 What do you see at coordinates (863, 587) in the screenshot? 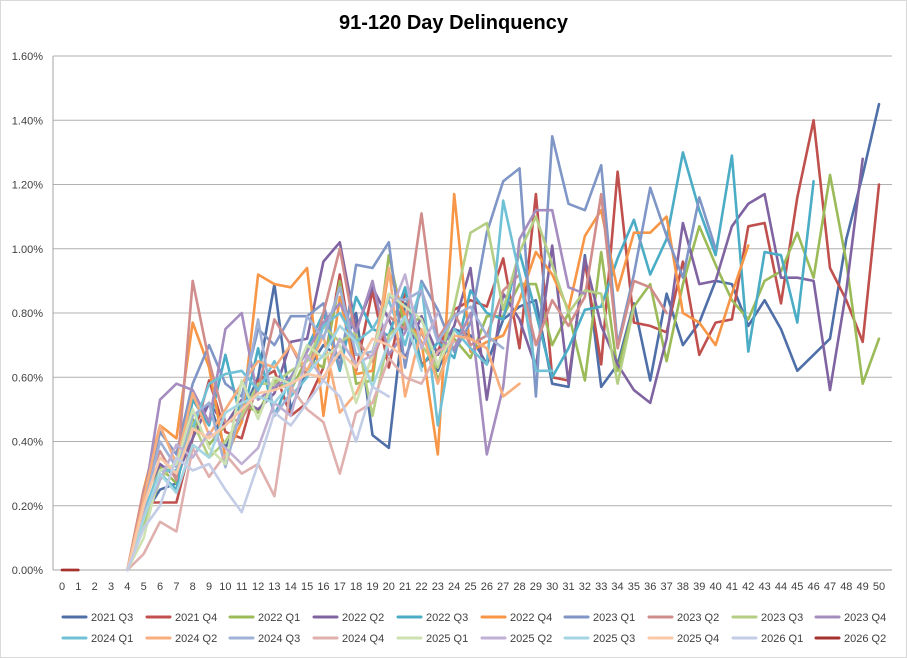
I see `x-tick-label: 49` at bounding box center [863, 587].